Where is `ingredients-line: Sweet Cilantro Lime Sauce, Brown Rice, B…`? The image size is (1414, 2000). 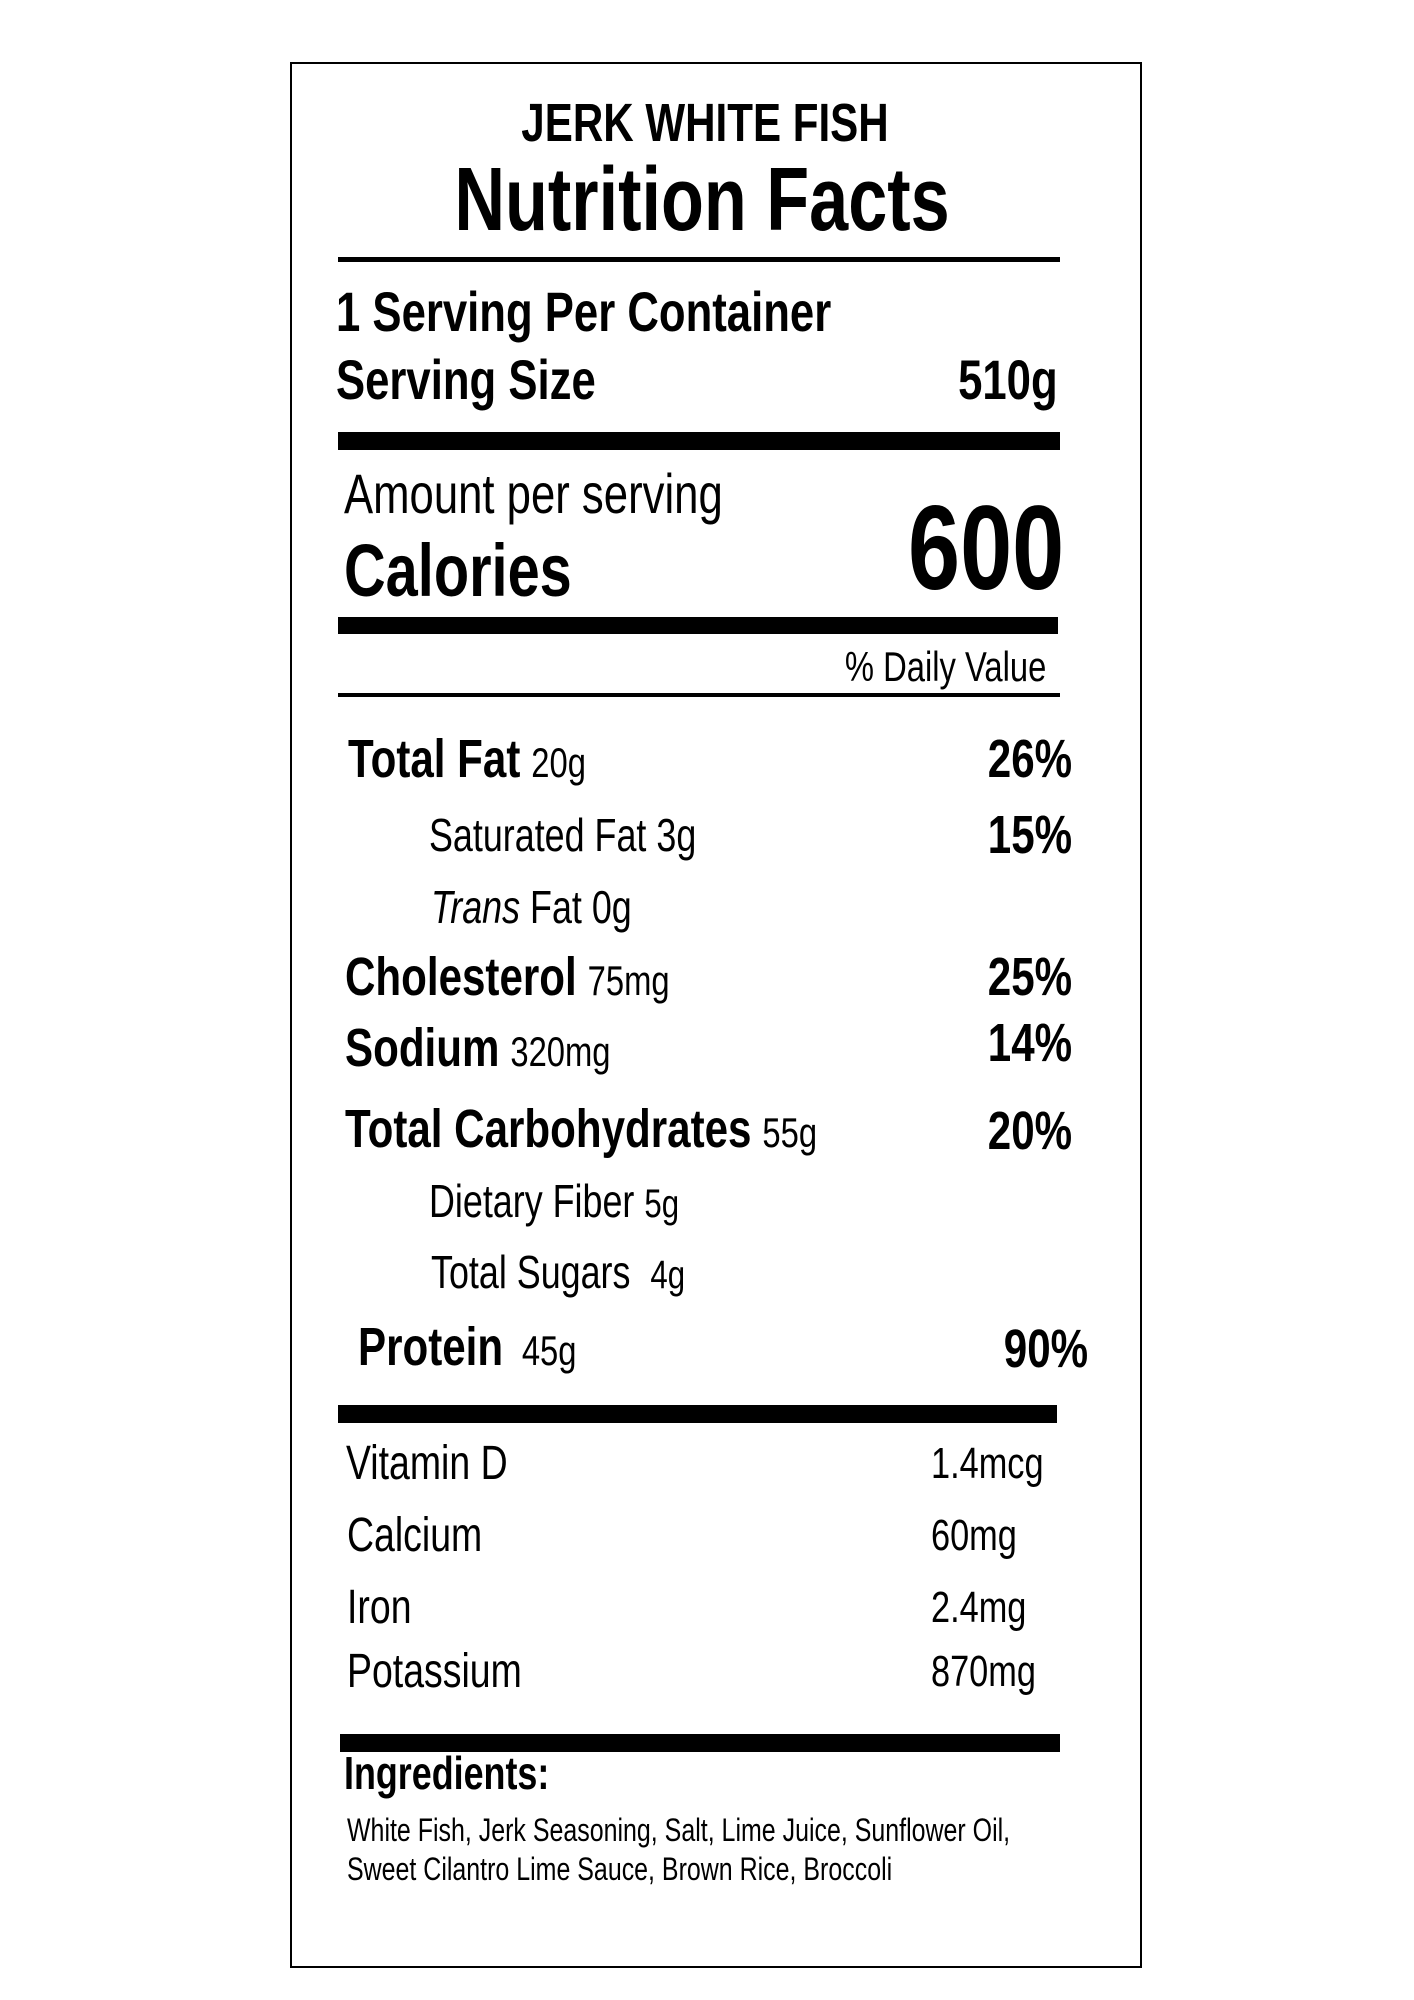 ingredients-line: Sweet Cilantro Lime Sauce, Brown Rice, B… is located at coordinates (620, 1869).